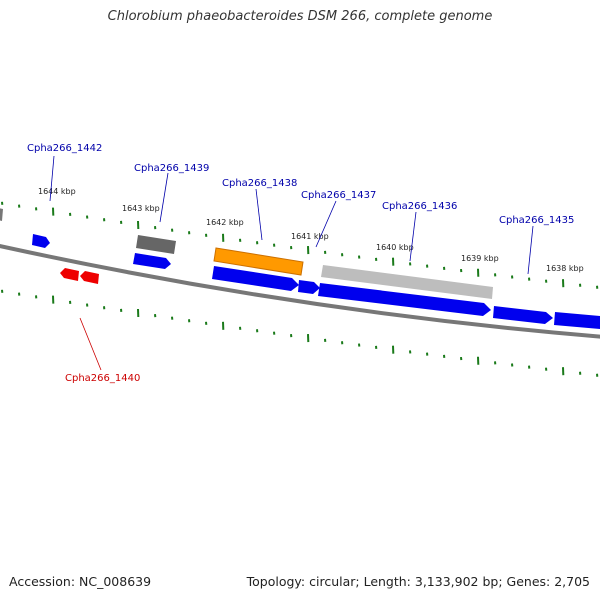 The width and height of the screenshot is (600, 600). I want to click on gene-1436-block, so click(407, 282).